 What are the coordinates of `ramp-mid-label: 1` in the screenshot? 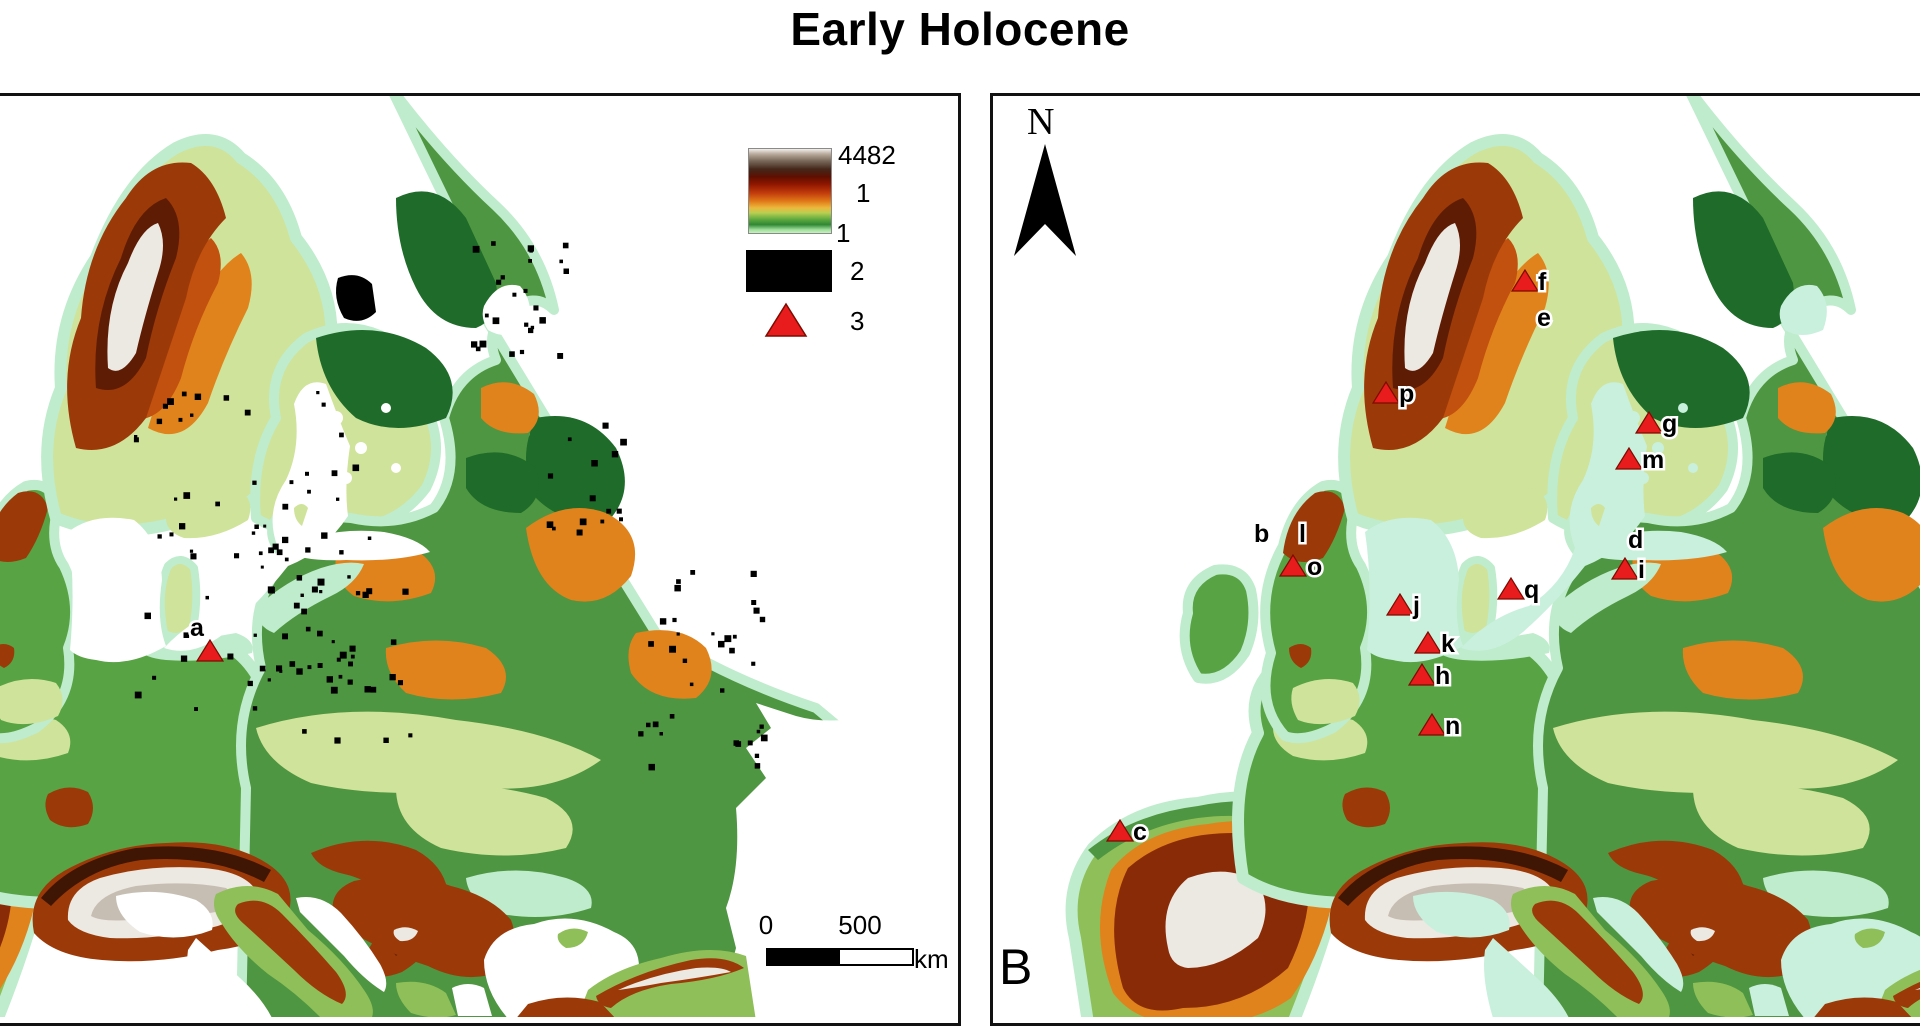 It's located at (863, 193).